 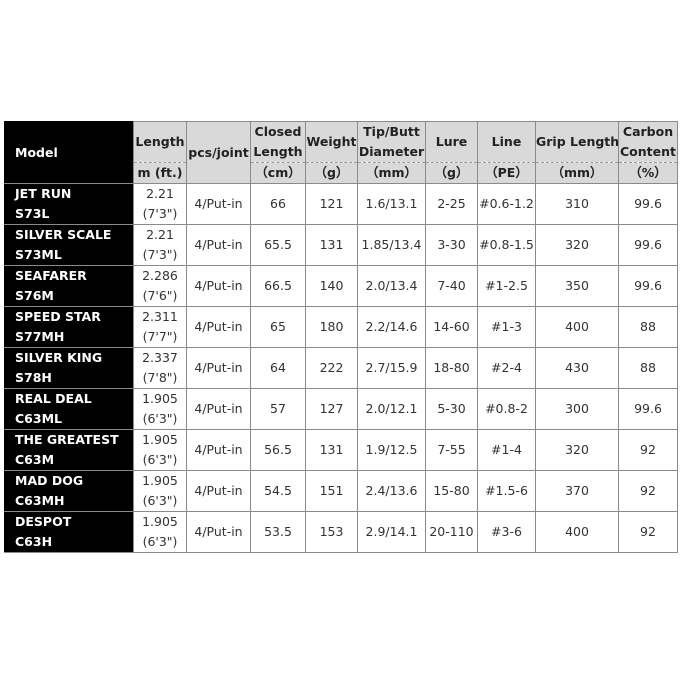 What do you see at coordinates (58, 316) in the screenshot?
I see `model-name: SPEED STAR` at bounding box center [58, 316].